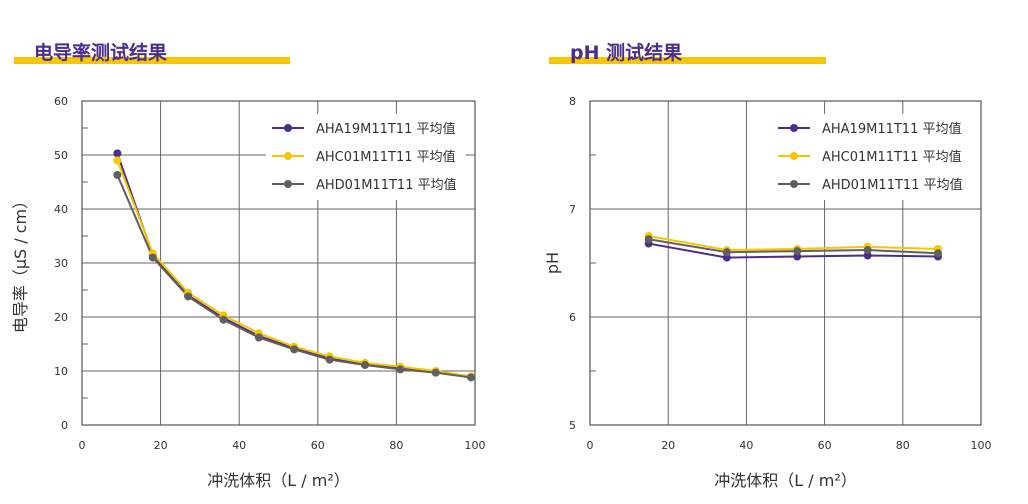 This screenshot has width=1028, height=504. I want to click on ph-xtick-label: 80, so click(903, 445).